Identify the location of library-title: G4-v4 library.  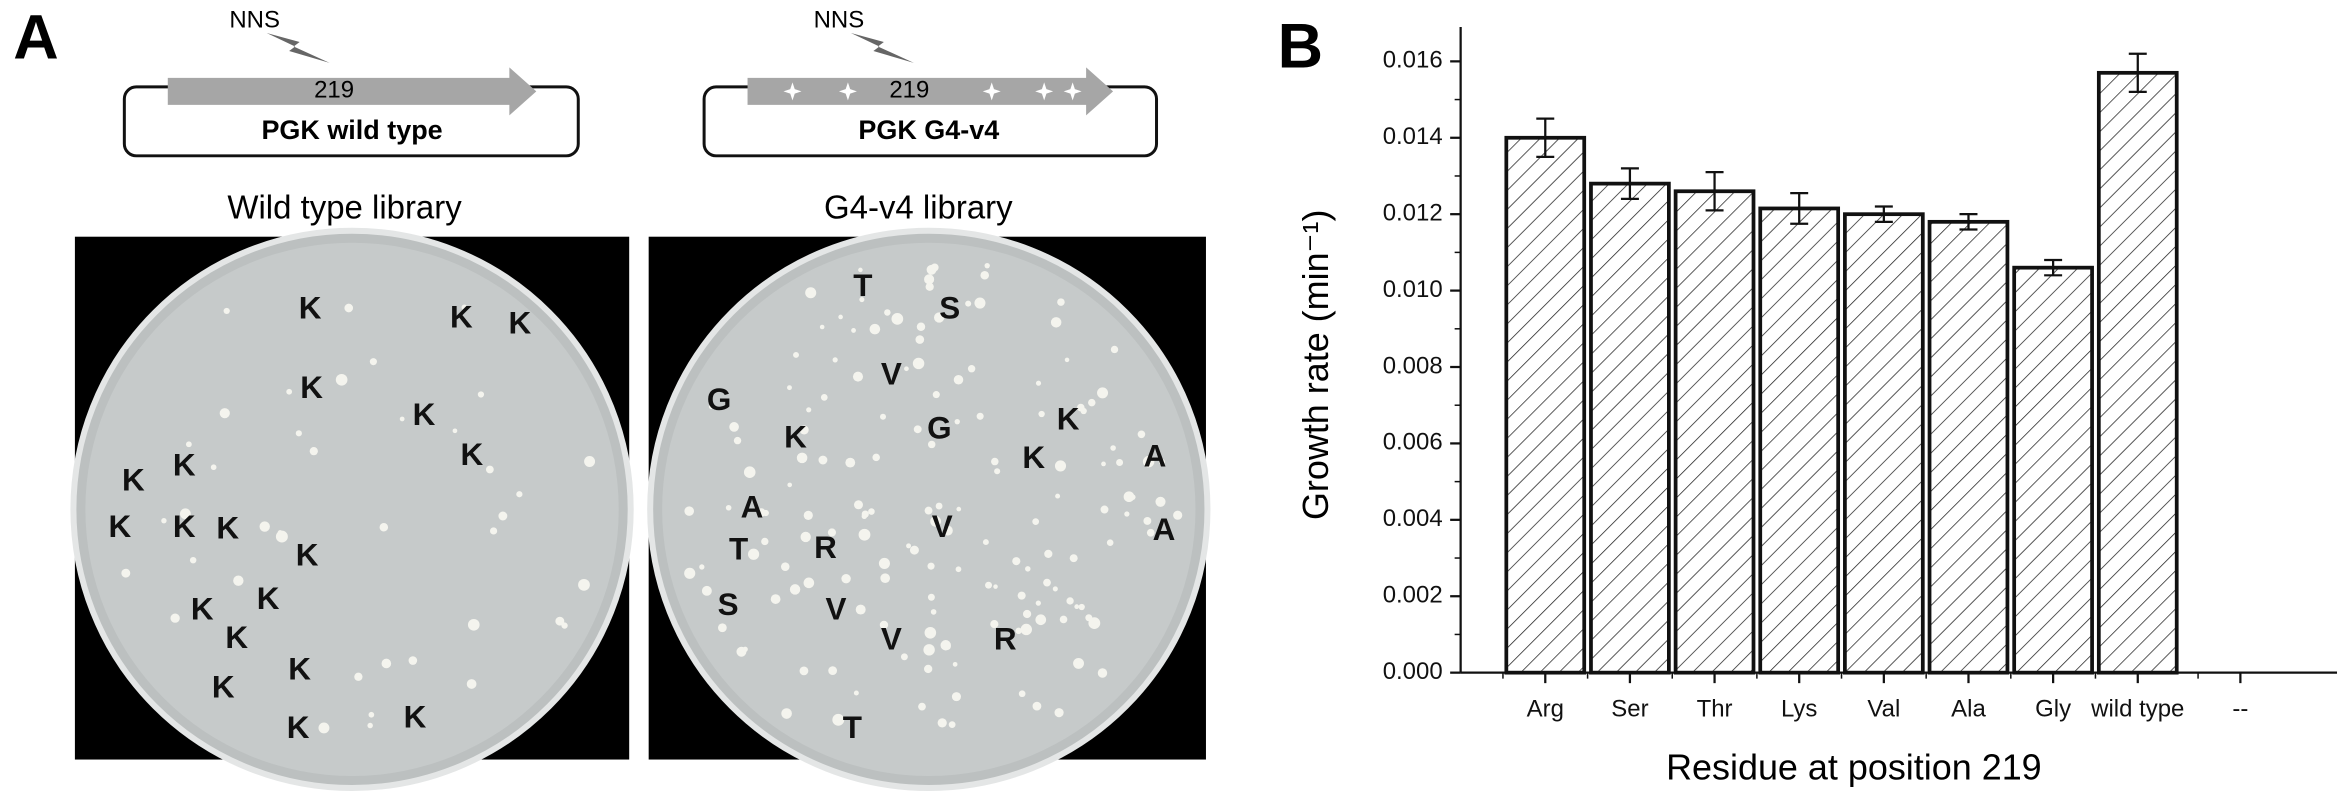
(918, 206).